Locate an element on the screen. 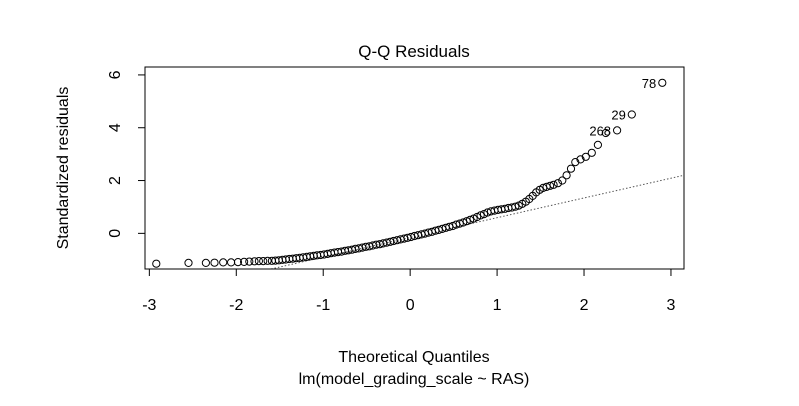  x-tick-label: 1 is located at coordinates (497, 305).